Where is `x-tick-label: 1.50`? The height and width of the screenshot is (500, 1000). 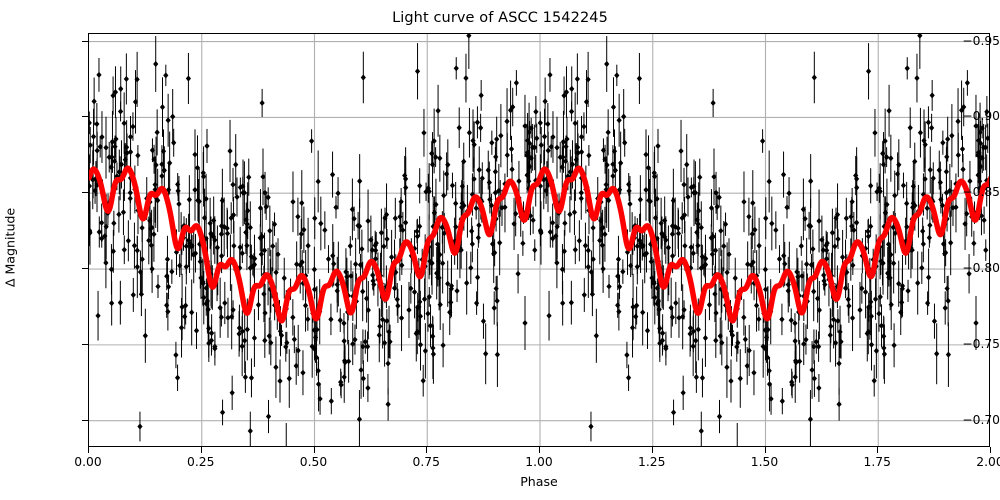 x-tick-label: 1.50 is located at coordinates (764, 462).